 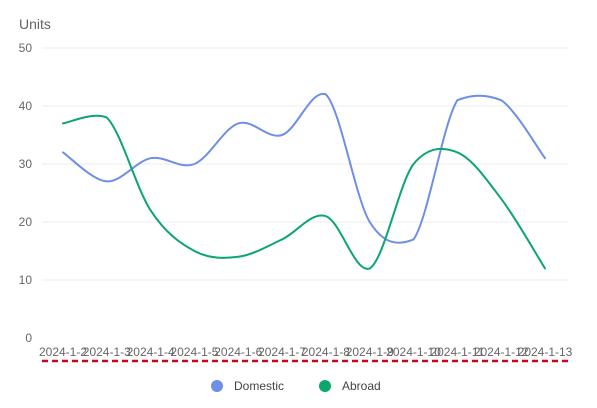 What do you see at coordinates (370, 352) in the screenshot?
I see `x-tick-label: 2024-1-9` at bounding box center [370, 352].